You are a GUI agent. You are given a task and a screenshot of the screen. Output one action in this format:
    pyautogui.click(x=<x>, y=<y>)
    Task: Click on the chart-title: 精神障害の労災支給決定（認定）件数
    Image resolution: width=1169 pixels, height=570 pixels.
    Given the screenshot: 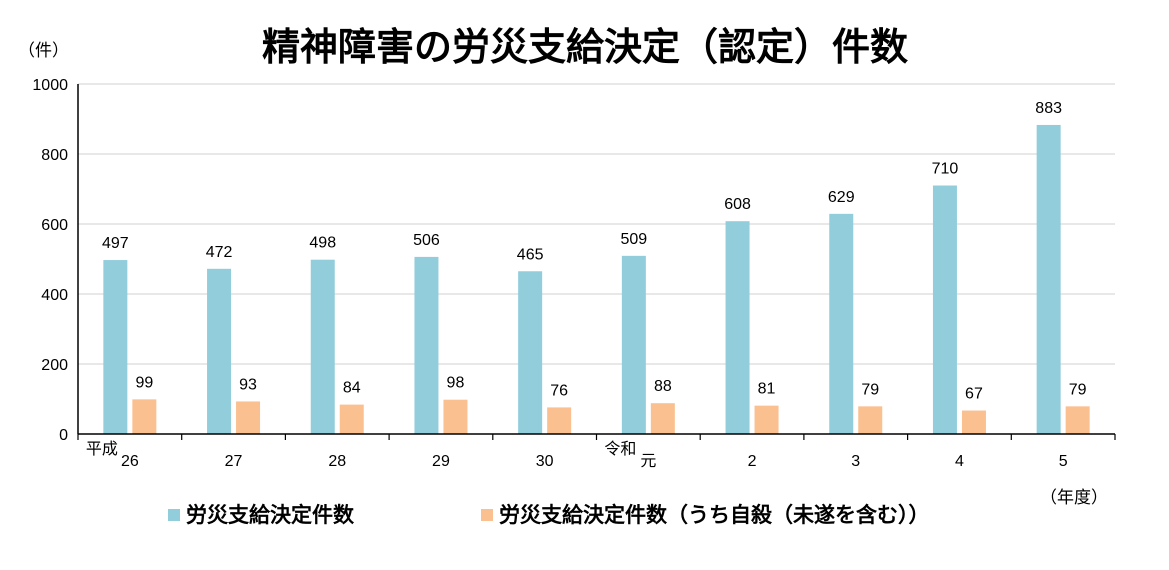 What is the action you would take?
    pyautogui.click(x=585, y=47)
    